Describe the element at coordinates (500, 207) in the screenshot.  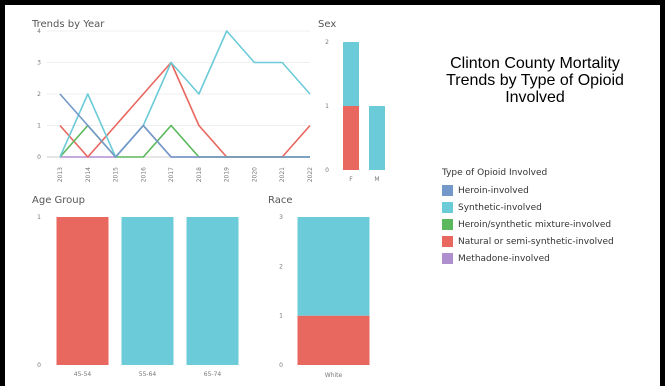
I see `legend-label: Synthetic-involved` at that location.